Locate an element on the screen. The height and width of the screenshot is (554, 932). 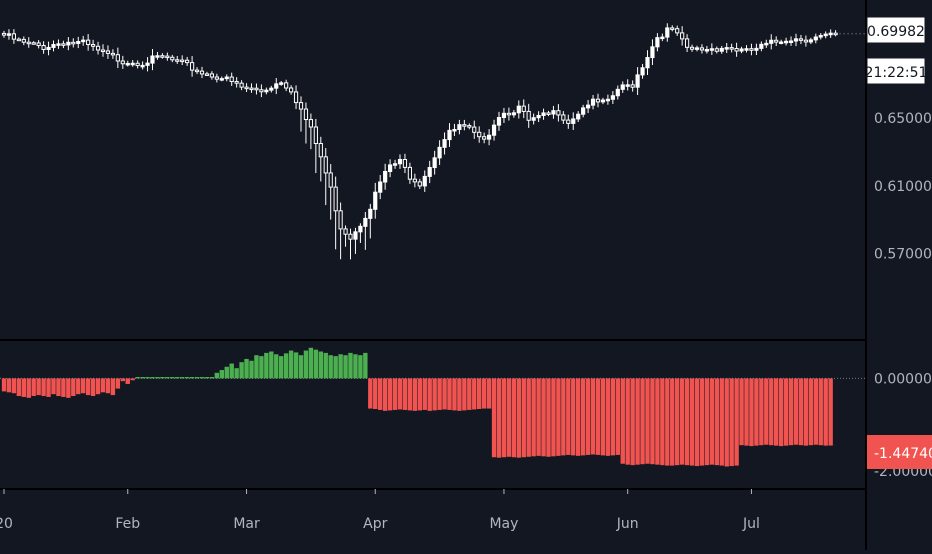
time-axis: 20 Feb Mar Apr May Jun Jul is located at coordinates (380, 510).